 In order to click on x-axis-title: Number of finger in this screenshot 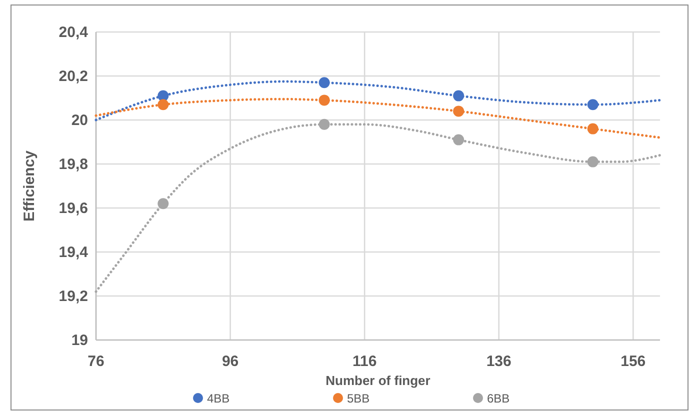, I will do `click(378, 380)`.